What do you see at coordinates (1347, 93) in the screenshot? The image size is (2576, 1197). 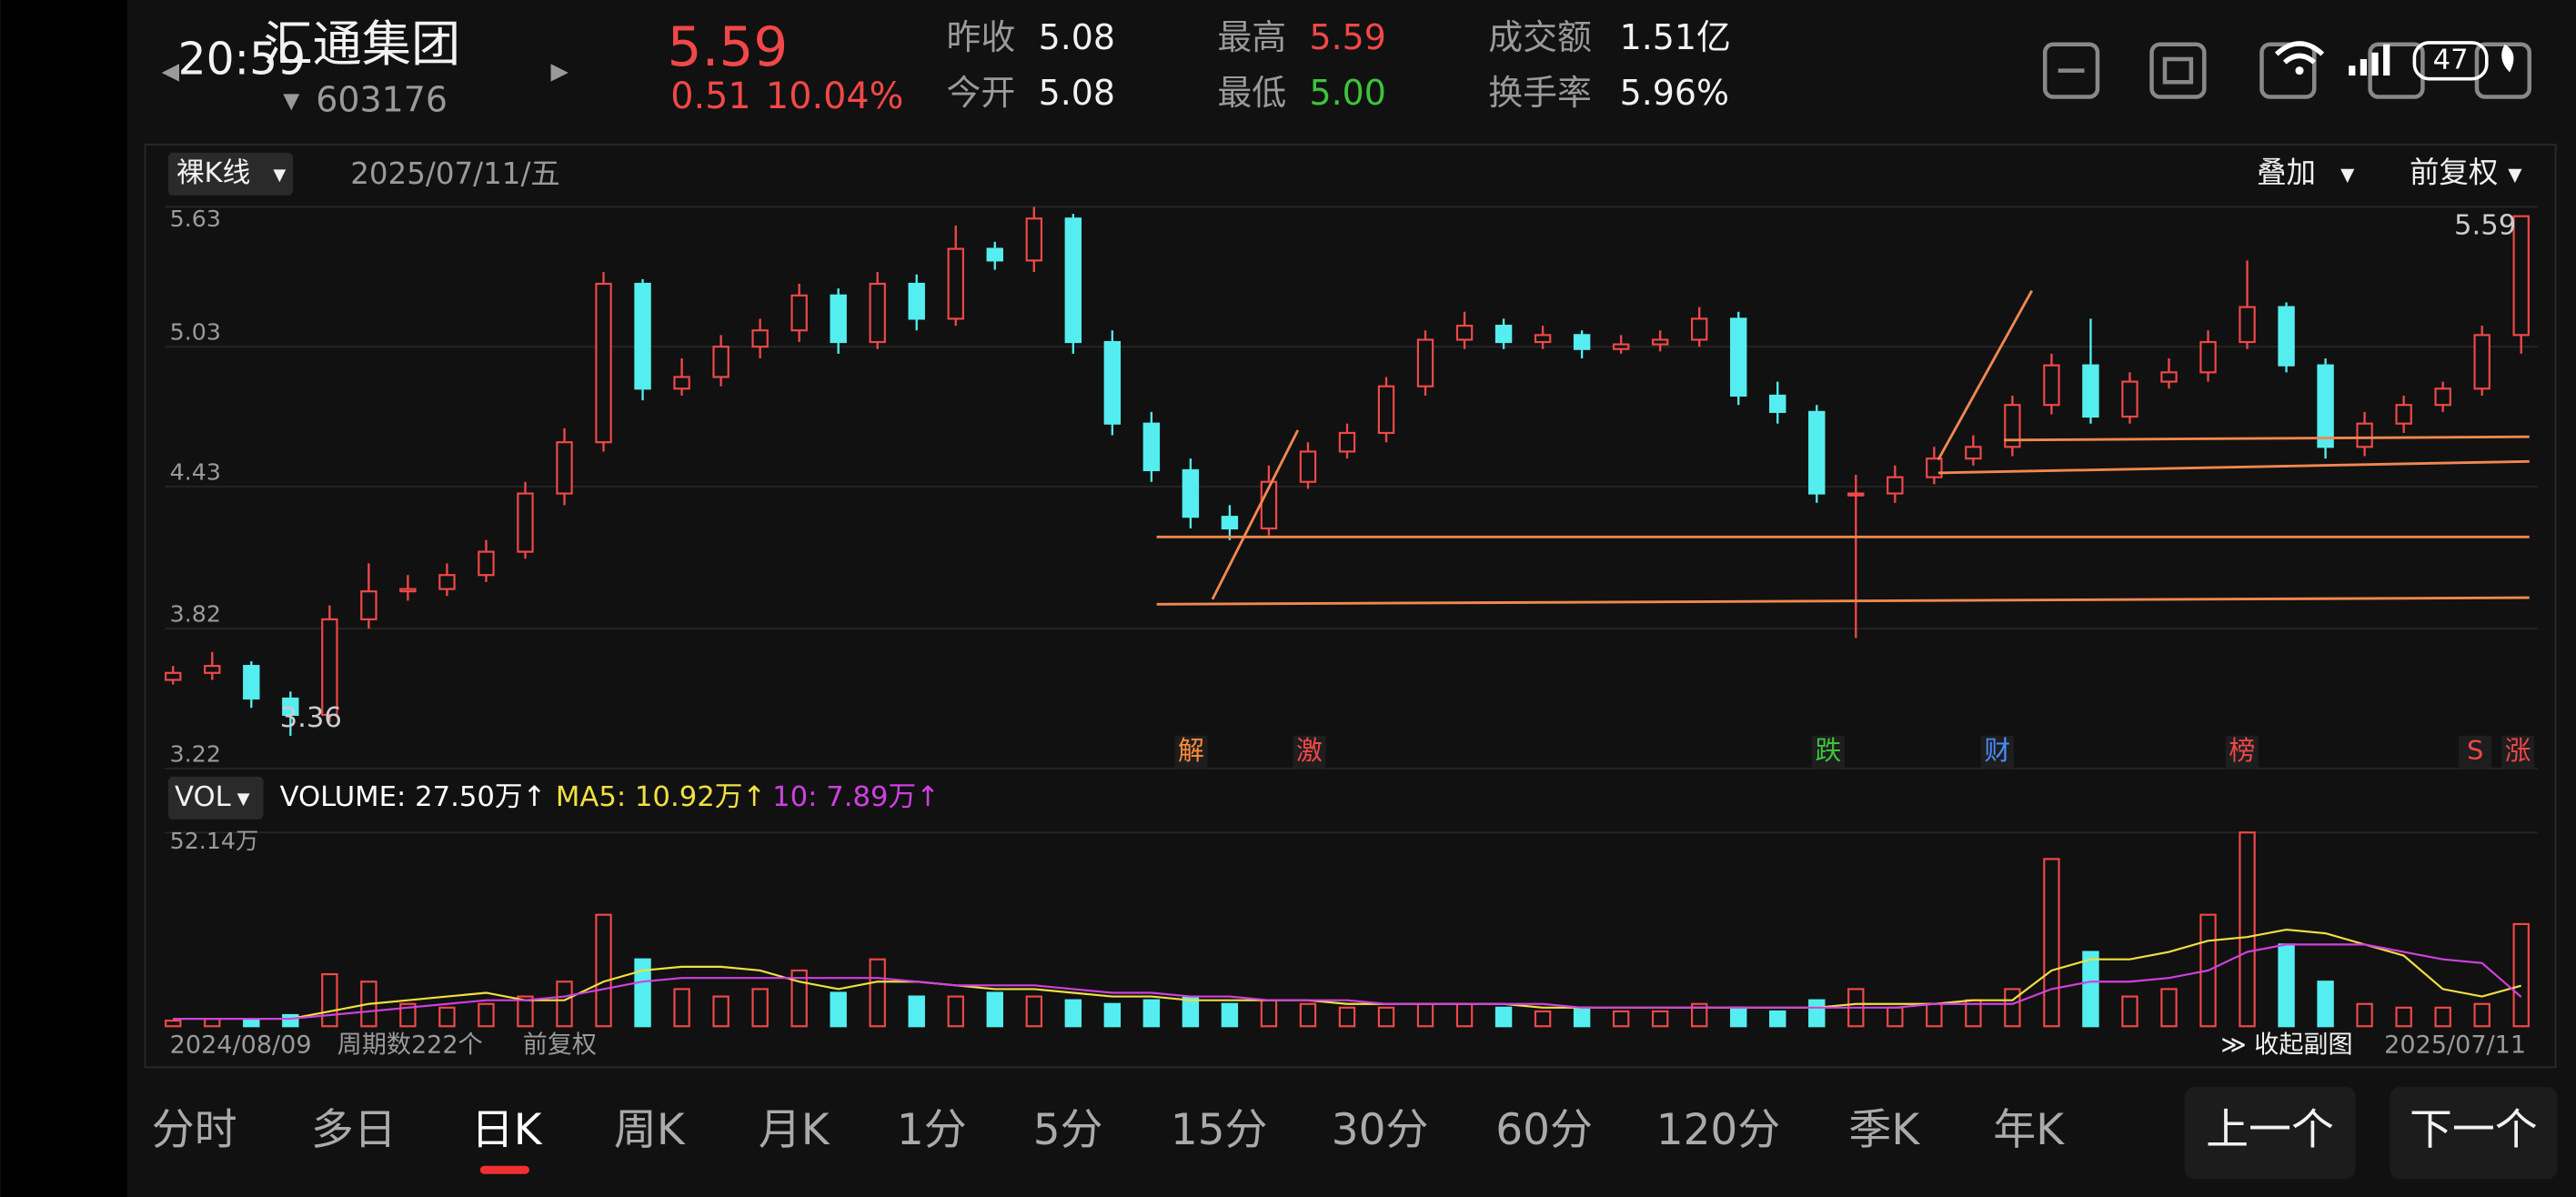 I see `stat-value: 5.00` at bounding box center [1347, 93].